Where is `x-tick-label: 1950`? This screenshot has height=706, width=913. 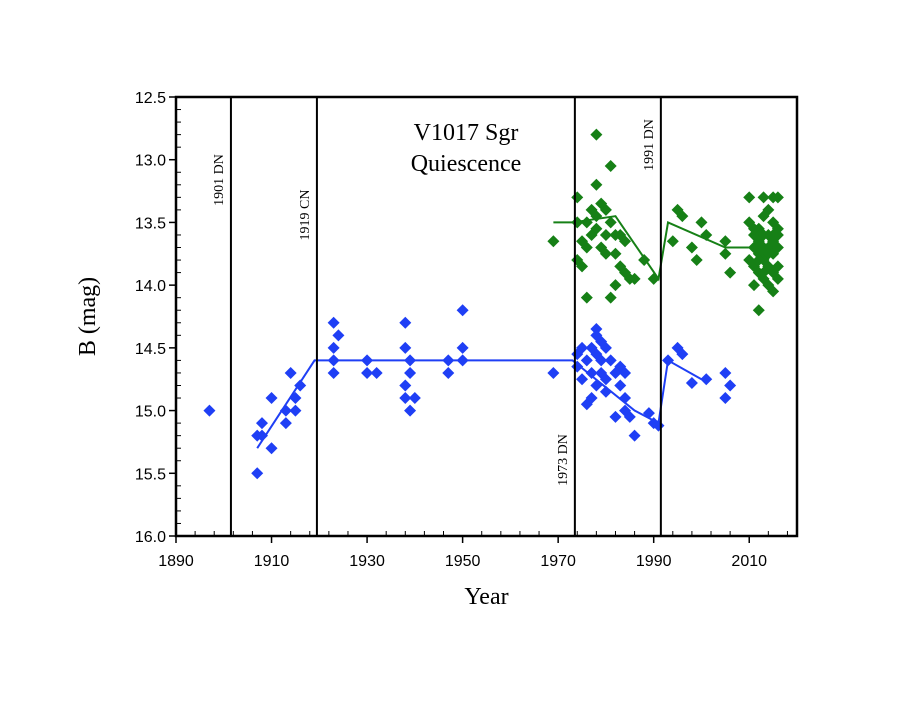 x-tick-label: 1950 is located at coordinates (463, 561).